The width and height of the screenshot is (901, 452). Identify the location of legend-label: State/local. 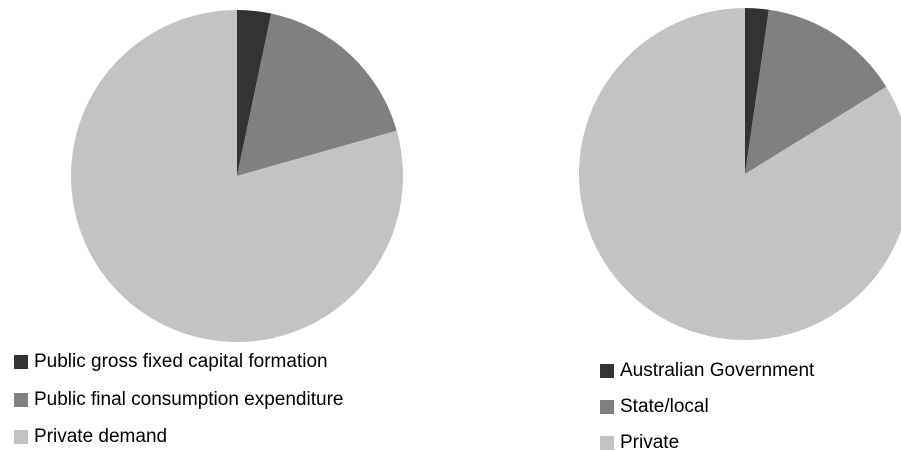
(664, 406).